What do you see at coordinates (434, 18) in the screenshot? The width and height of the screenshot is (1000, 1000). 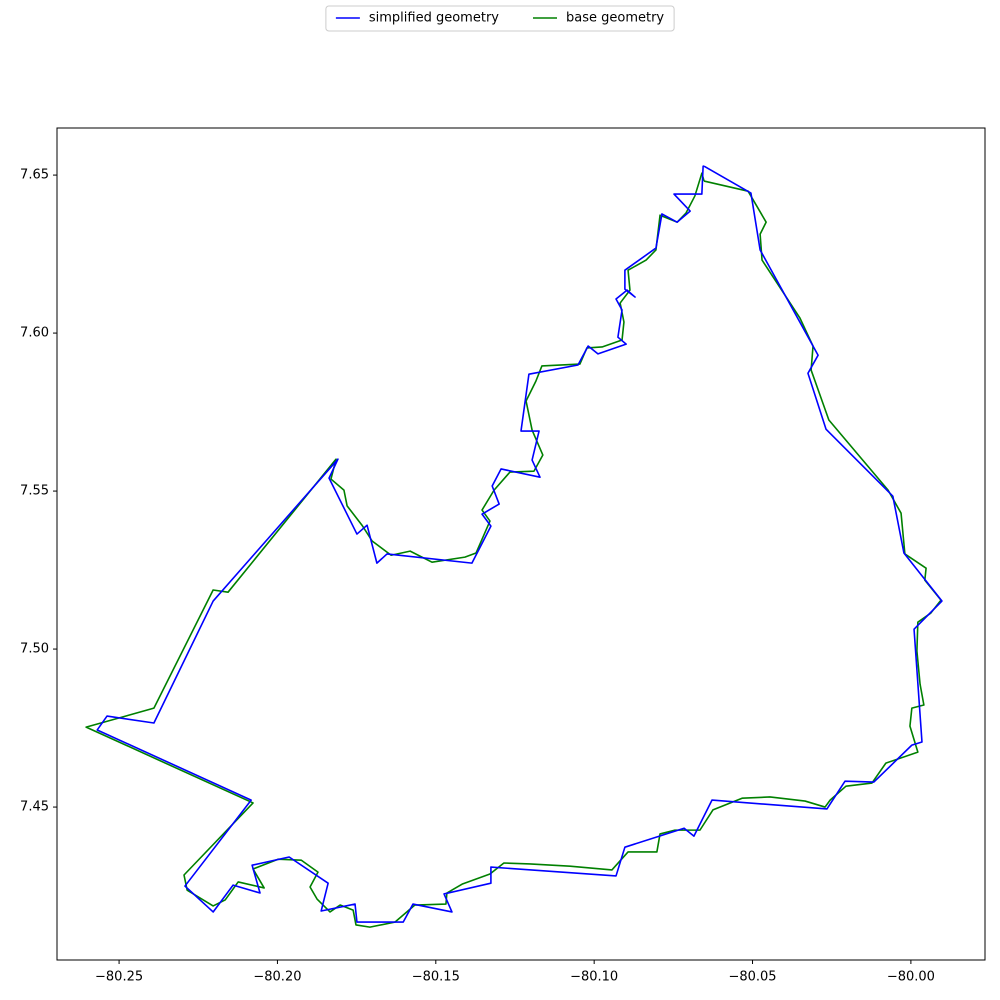 I see `legend-label: simplified geometry` at bounding box center [434, 18].